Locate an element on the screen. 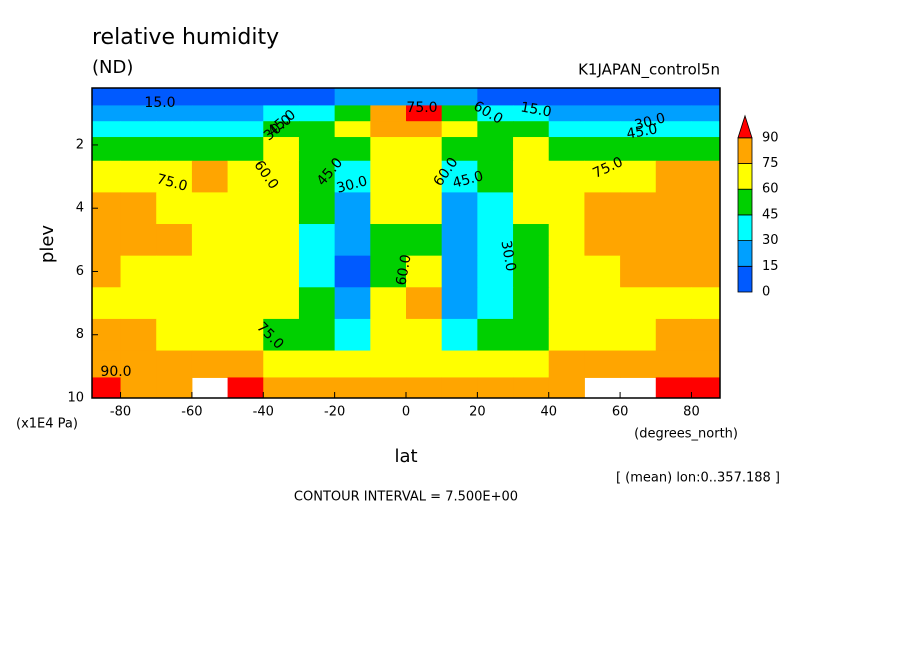 The image size is (904, 654). x-units: (degrees_north) is located at coordinates (686, 434).